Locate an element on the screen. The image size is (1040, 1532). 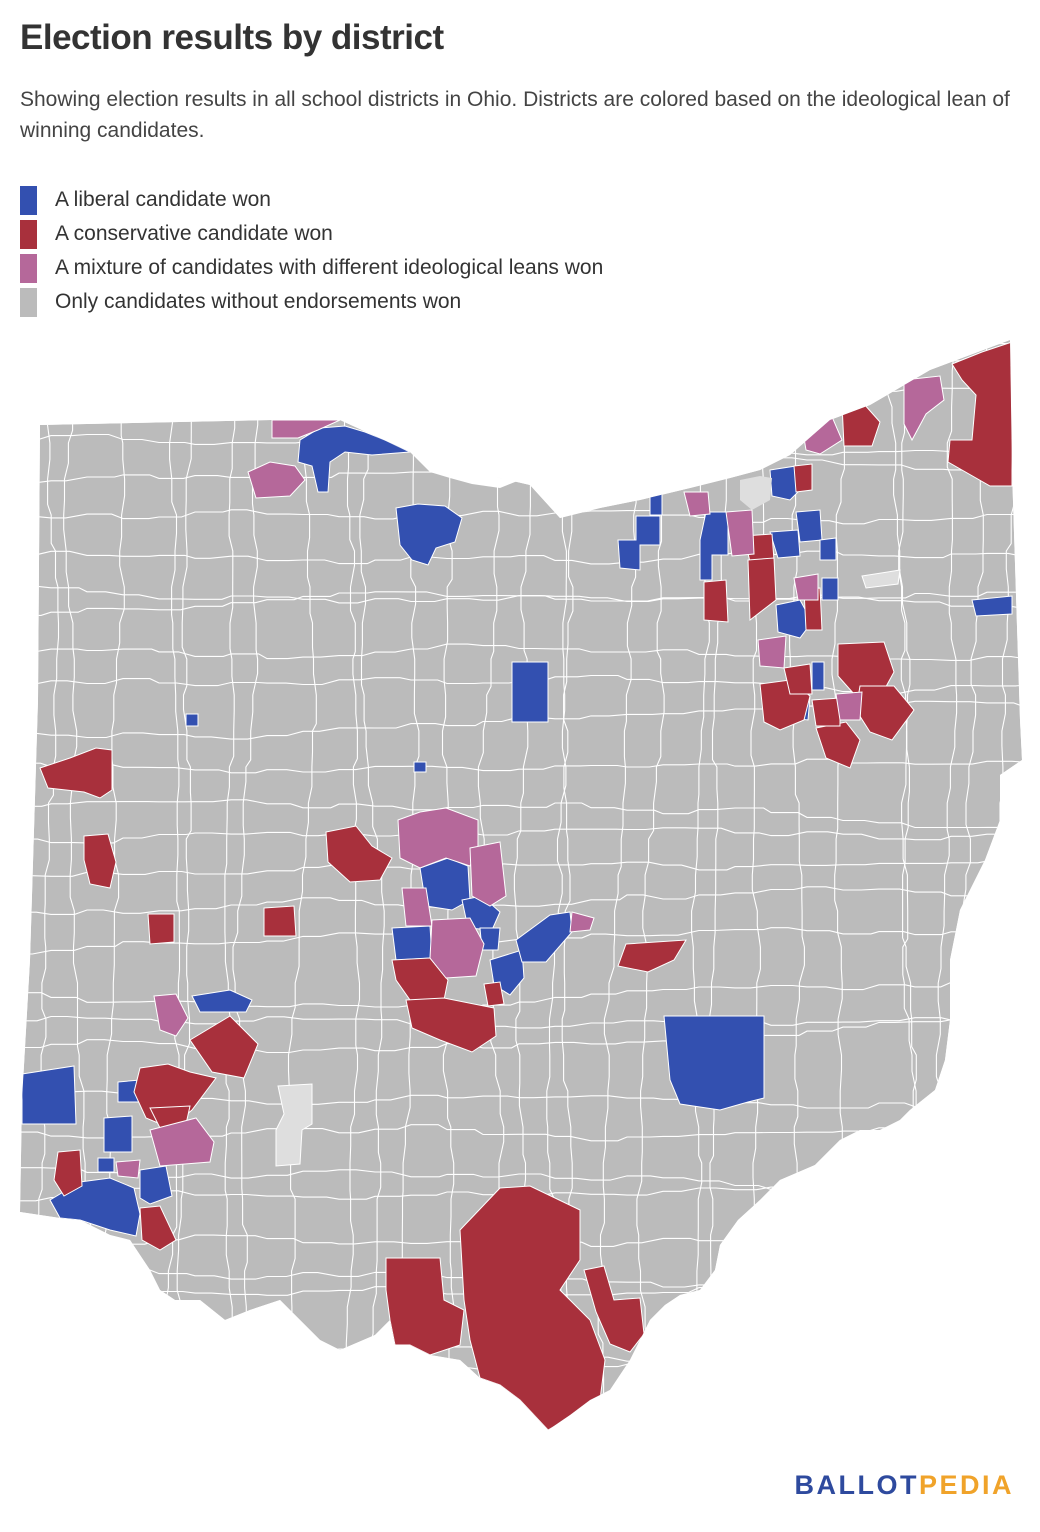
district-conservative-medina is located at coordinates (716, 601).